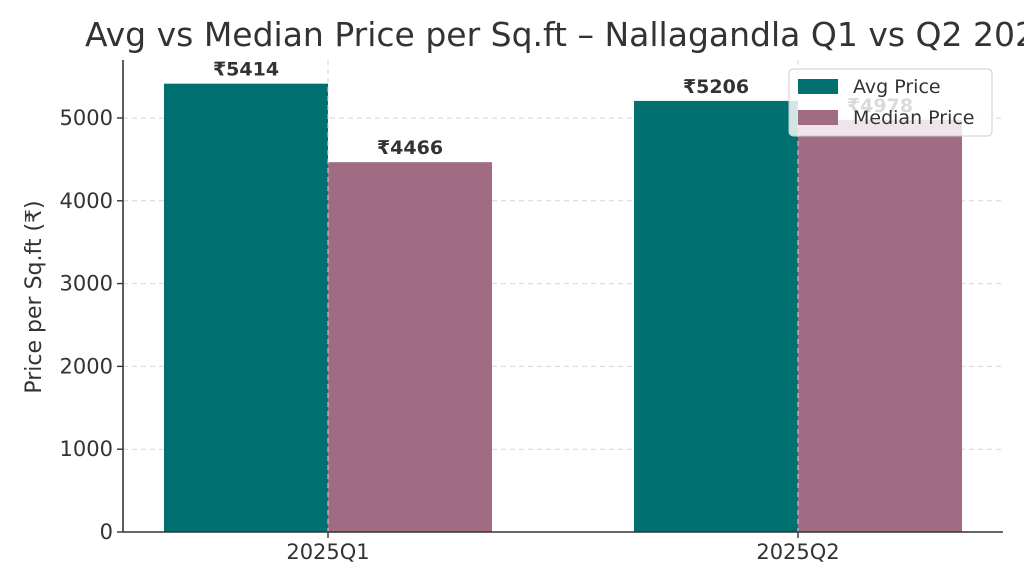 Image resolution: width=1024 pixels, height=585 pixels. I want to click on x-tick-label: 2025Q2, so click(797, 552).